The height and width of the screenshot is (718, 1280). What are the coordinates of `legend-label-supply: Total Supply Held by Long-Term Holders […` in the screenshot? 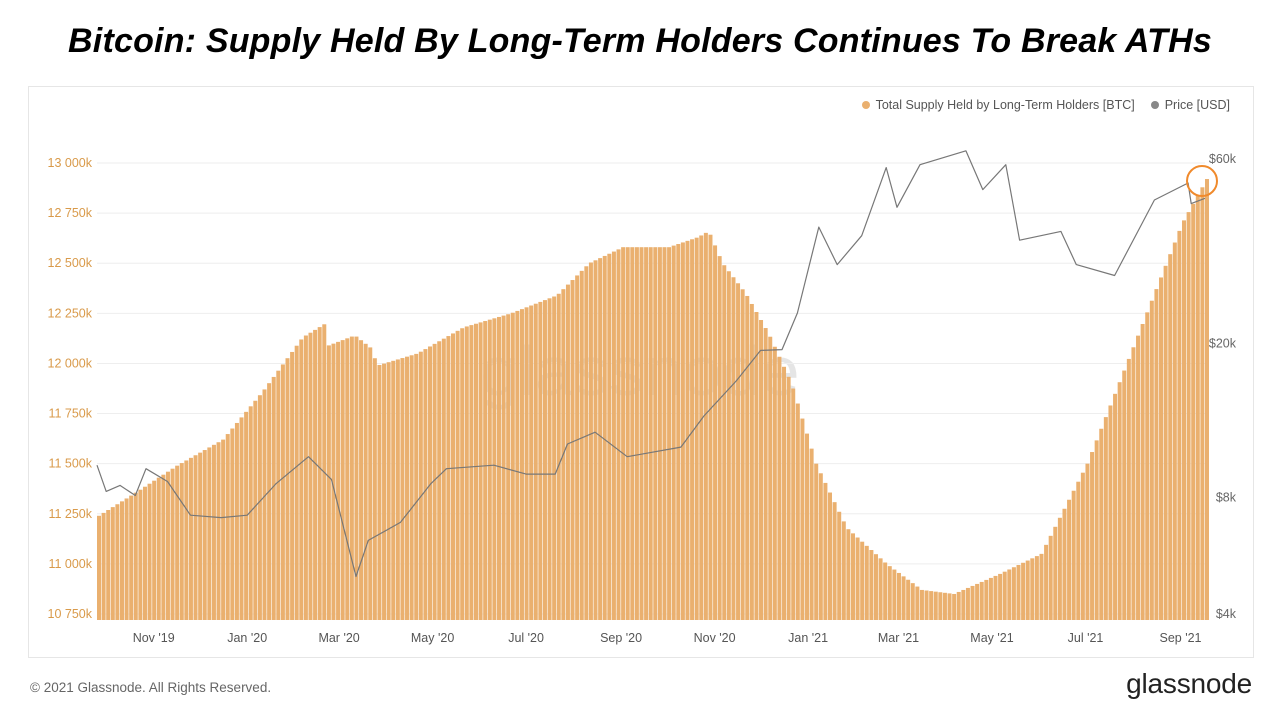 It's located at (1005, 105).